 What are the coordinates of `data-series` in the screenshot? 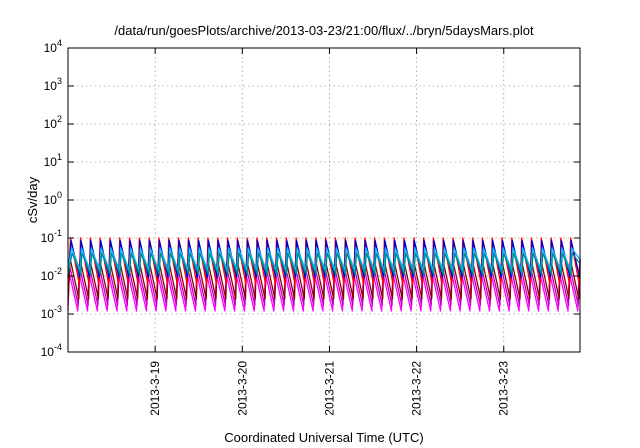 It's located at (324, 274).